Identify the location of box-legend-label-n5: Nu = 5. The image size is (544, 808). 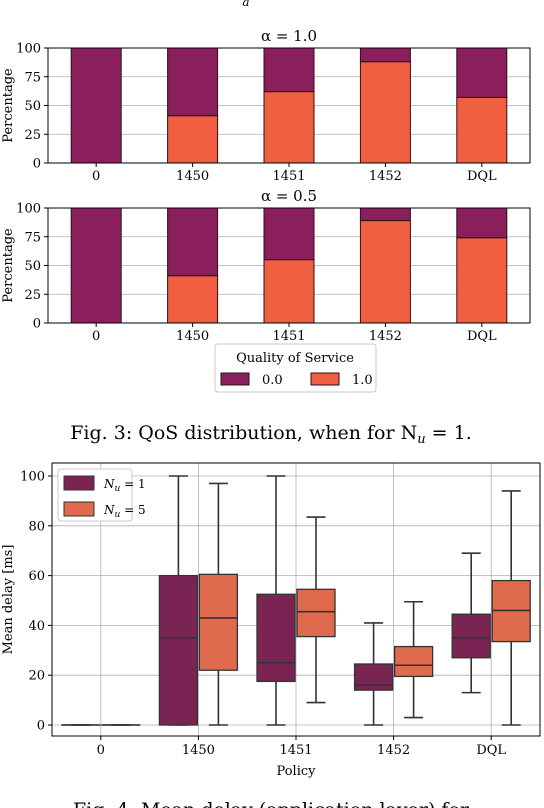
(124, 511).